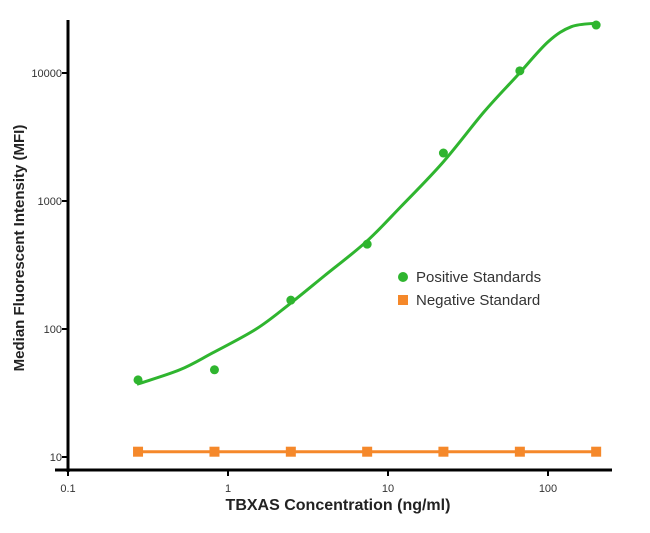  Describe the element at coordinates (548, 489) in the screenshot. I see `x-tick-label: 100` at that location.